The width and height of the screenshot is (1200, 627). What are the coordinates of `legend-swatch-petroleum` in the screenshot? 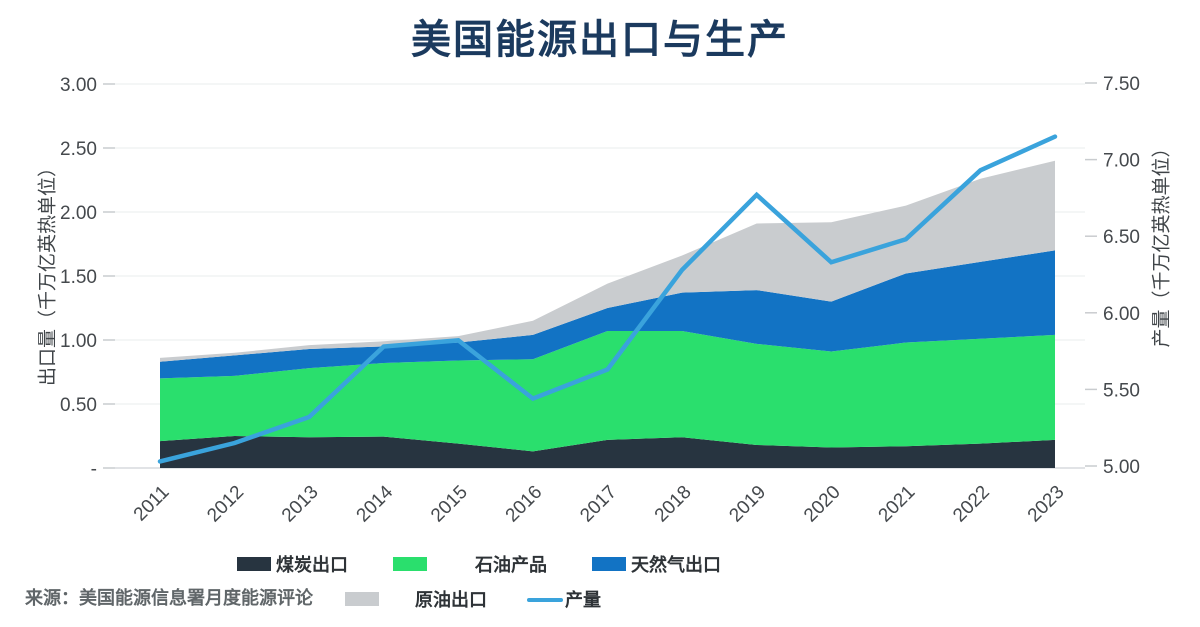 It's located at (410, 564).